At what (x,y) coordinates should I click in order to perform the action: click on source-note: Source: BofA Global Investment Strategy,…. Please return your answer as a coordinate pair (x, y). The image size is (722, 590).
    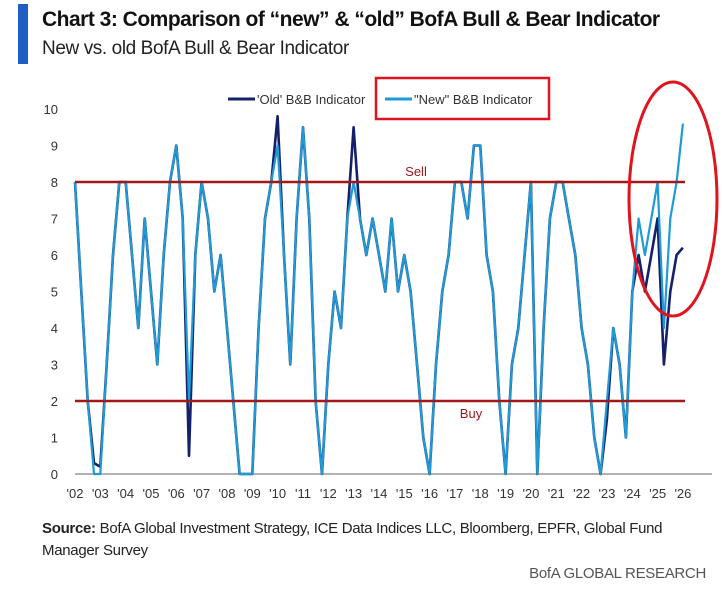
    Looking at the image, I should click on (372, 540).